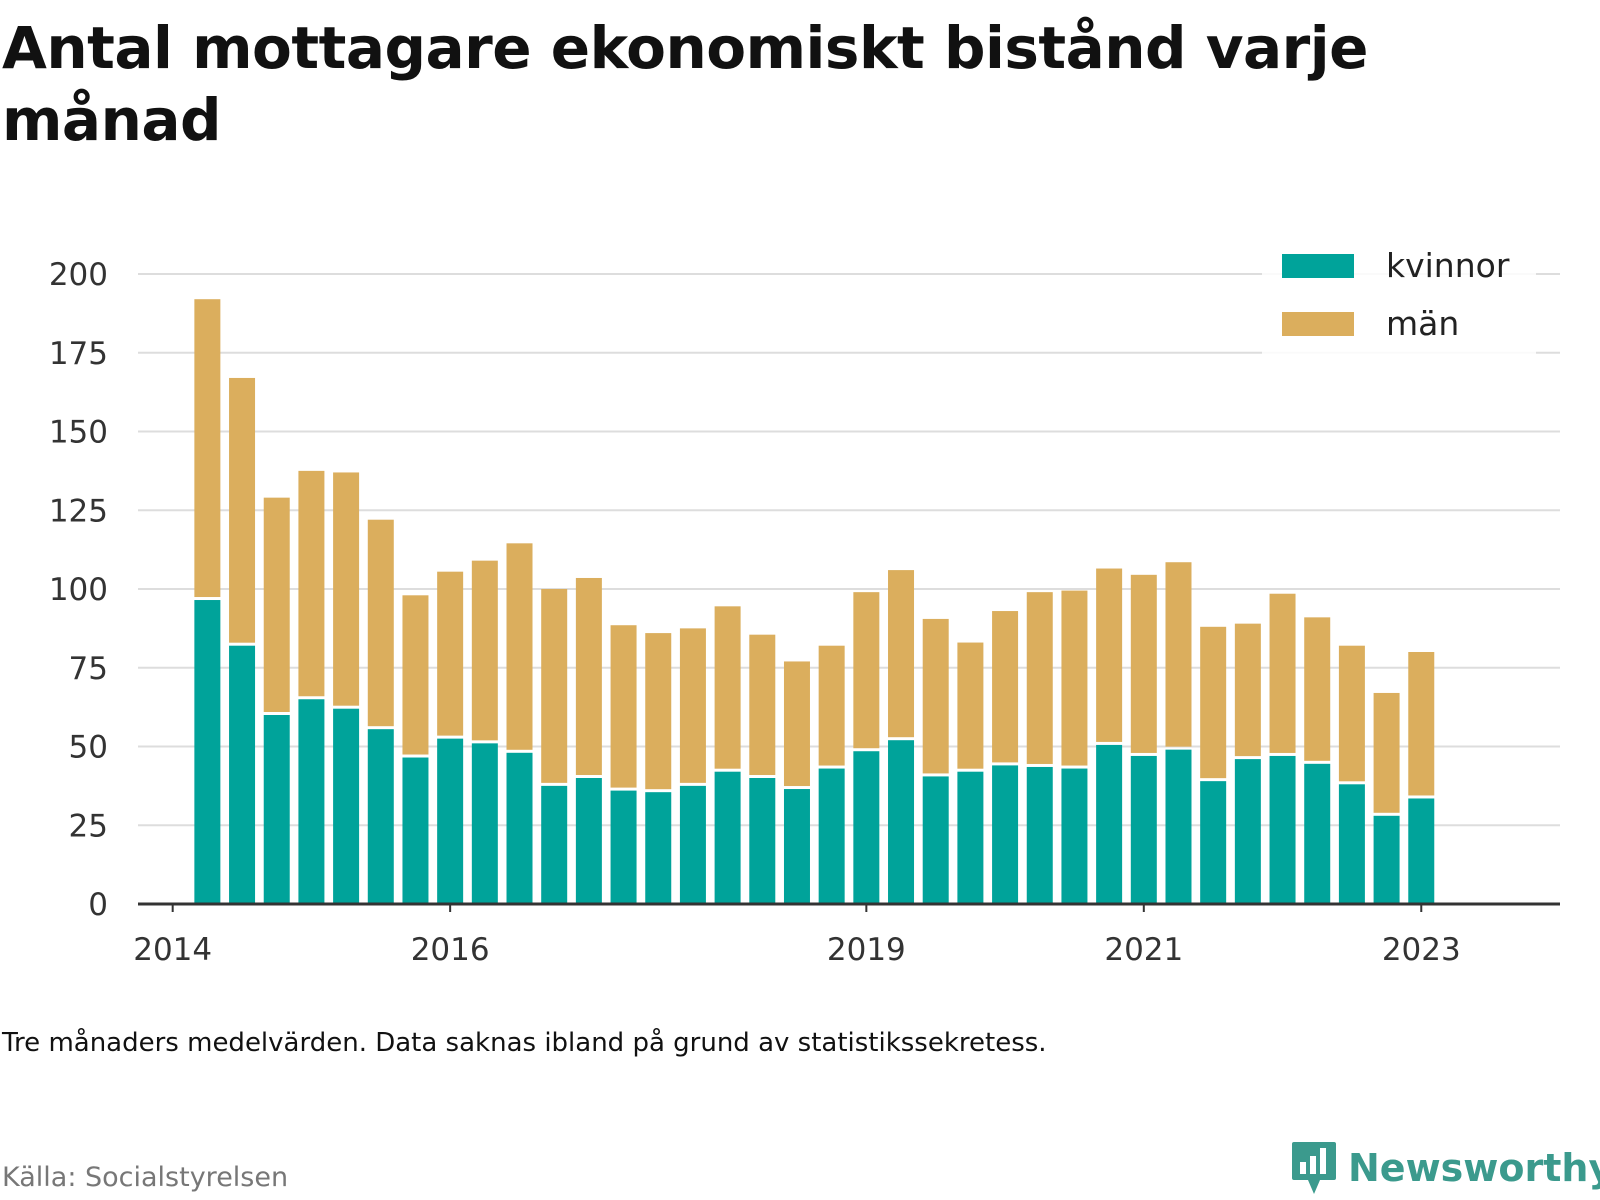 The image size is (1600, 1200). I want to click on x-tick-label: 2016, so click(450, 950).